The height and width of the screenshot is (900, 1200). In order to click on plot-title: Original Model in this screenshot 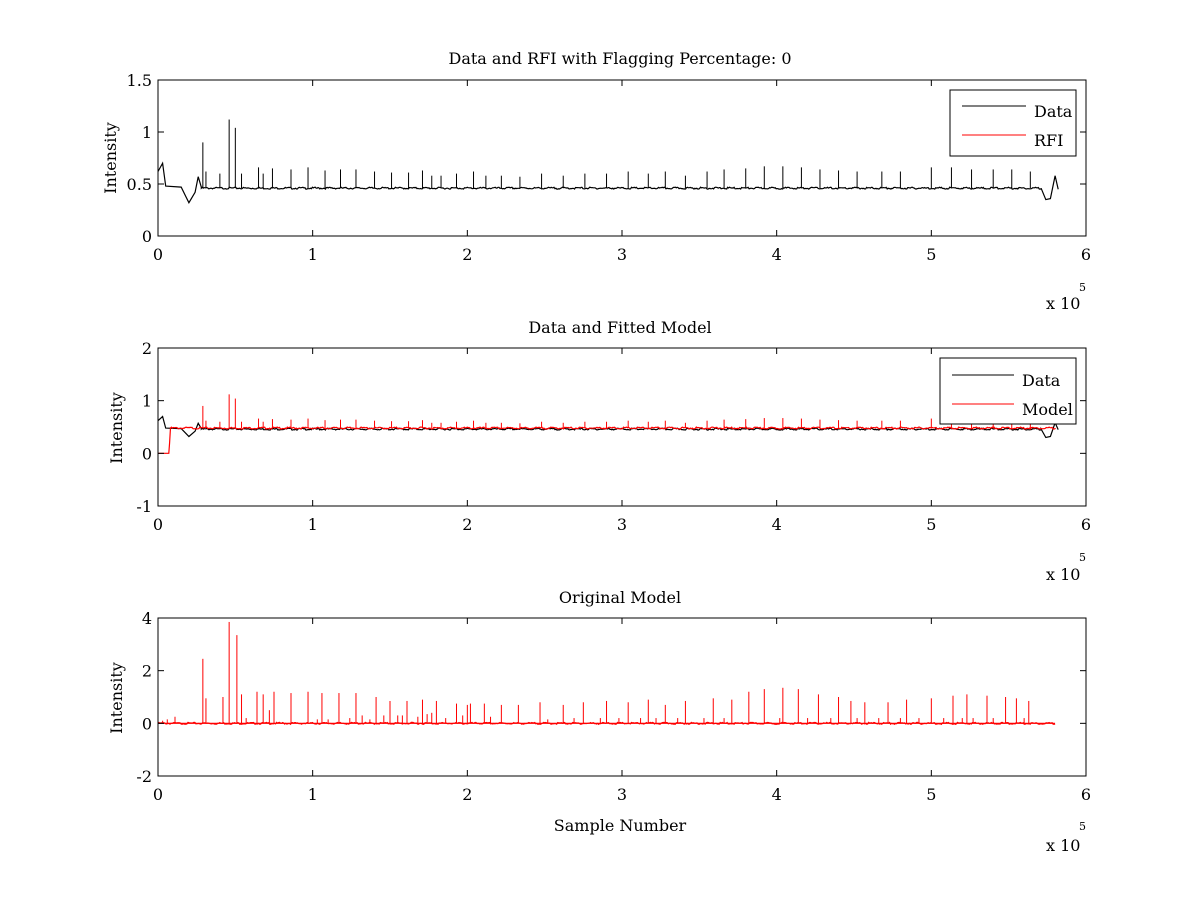, I will do `click(620, 597)`.